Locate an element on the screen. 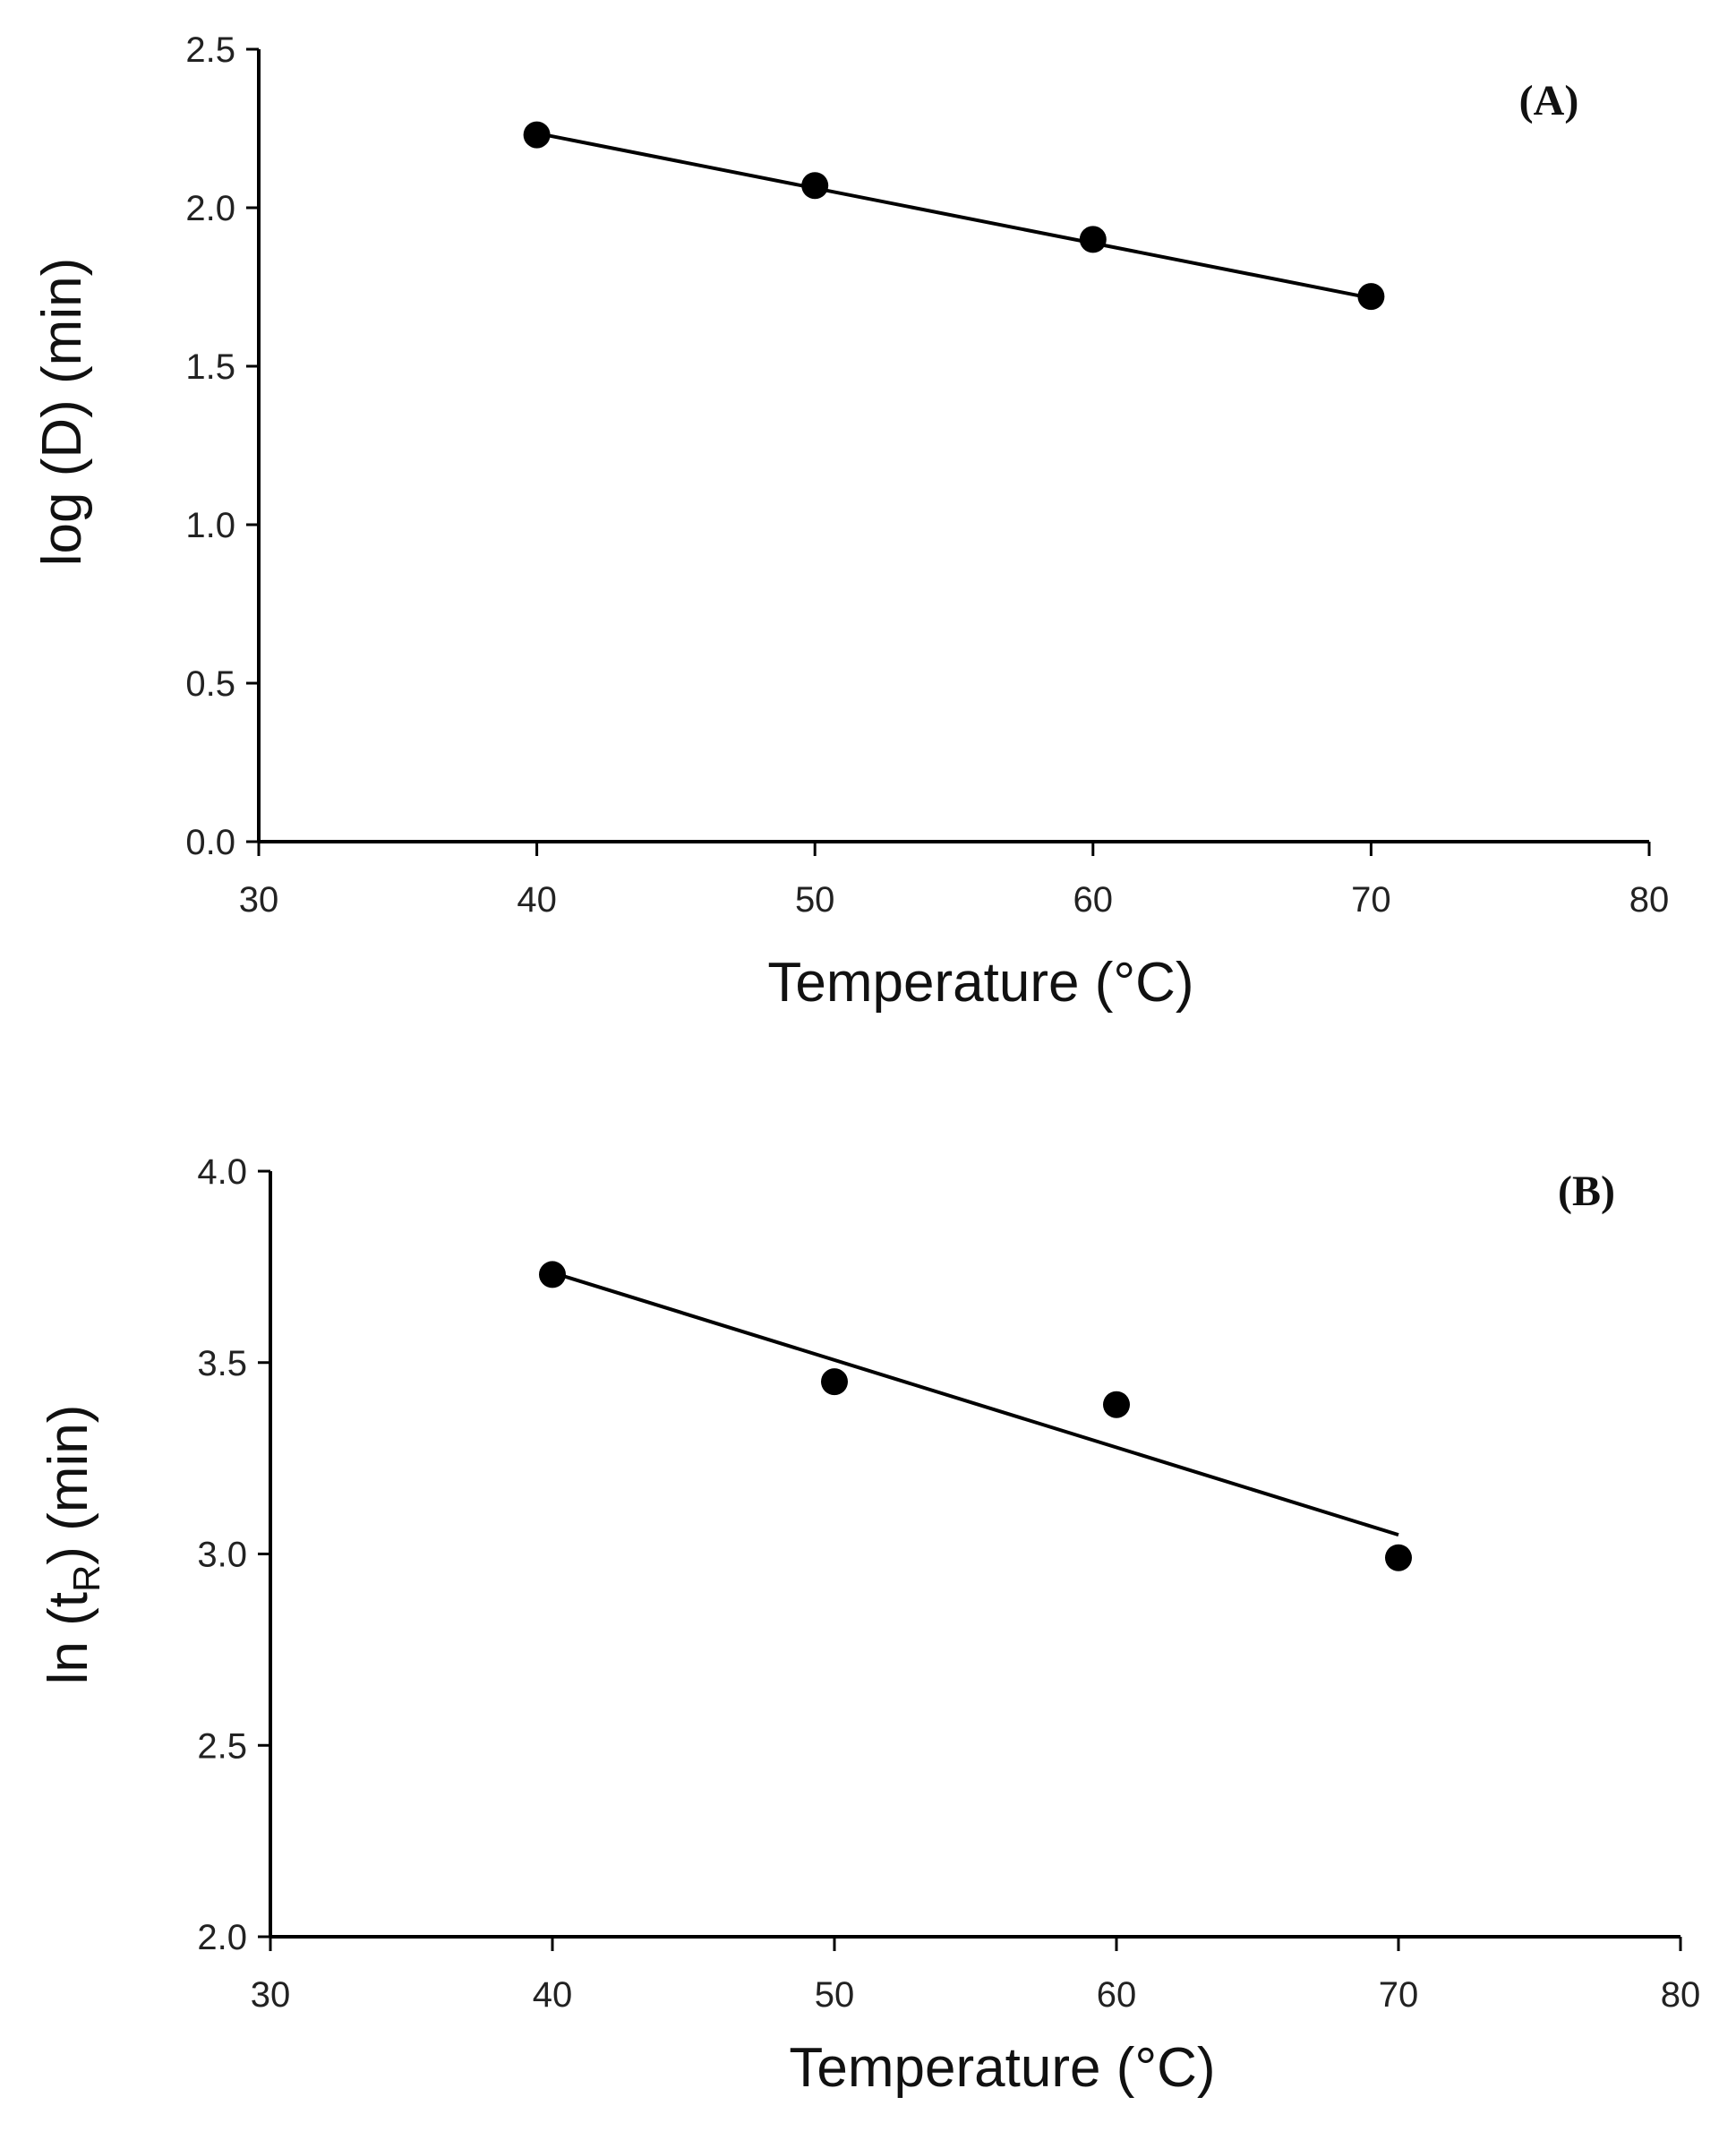 The width and height of the screenshot is (1736, 2140). y-axis-title: ln (tR) (min) is located at coordinates (72, 1545).